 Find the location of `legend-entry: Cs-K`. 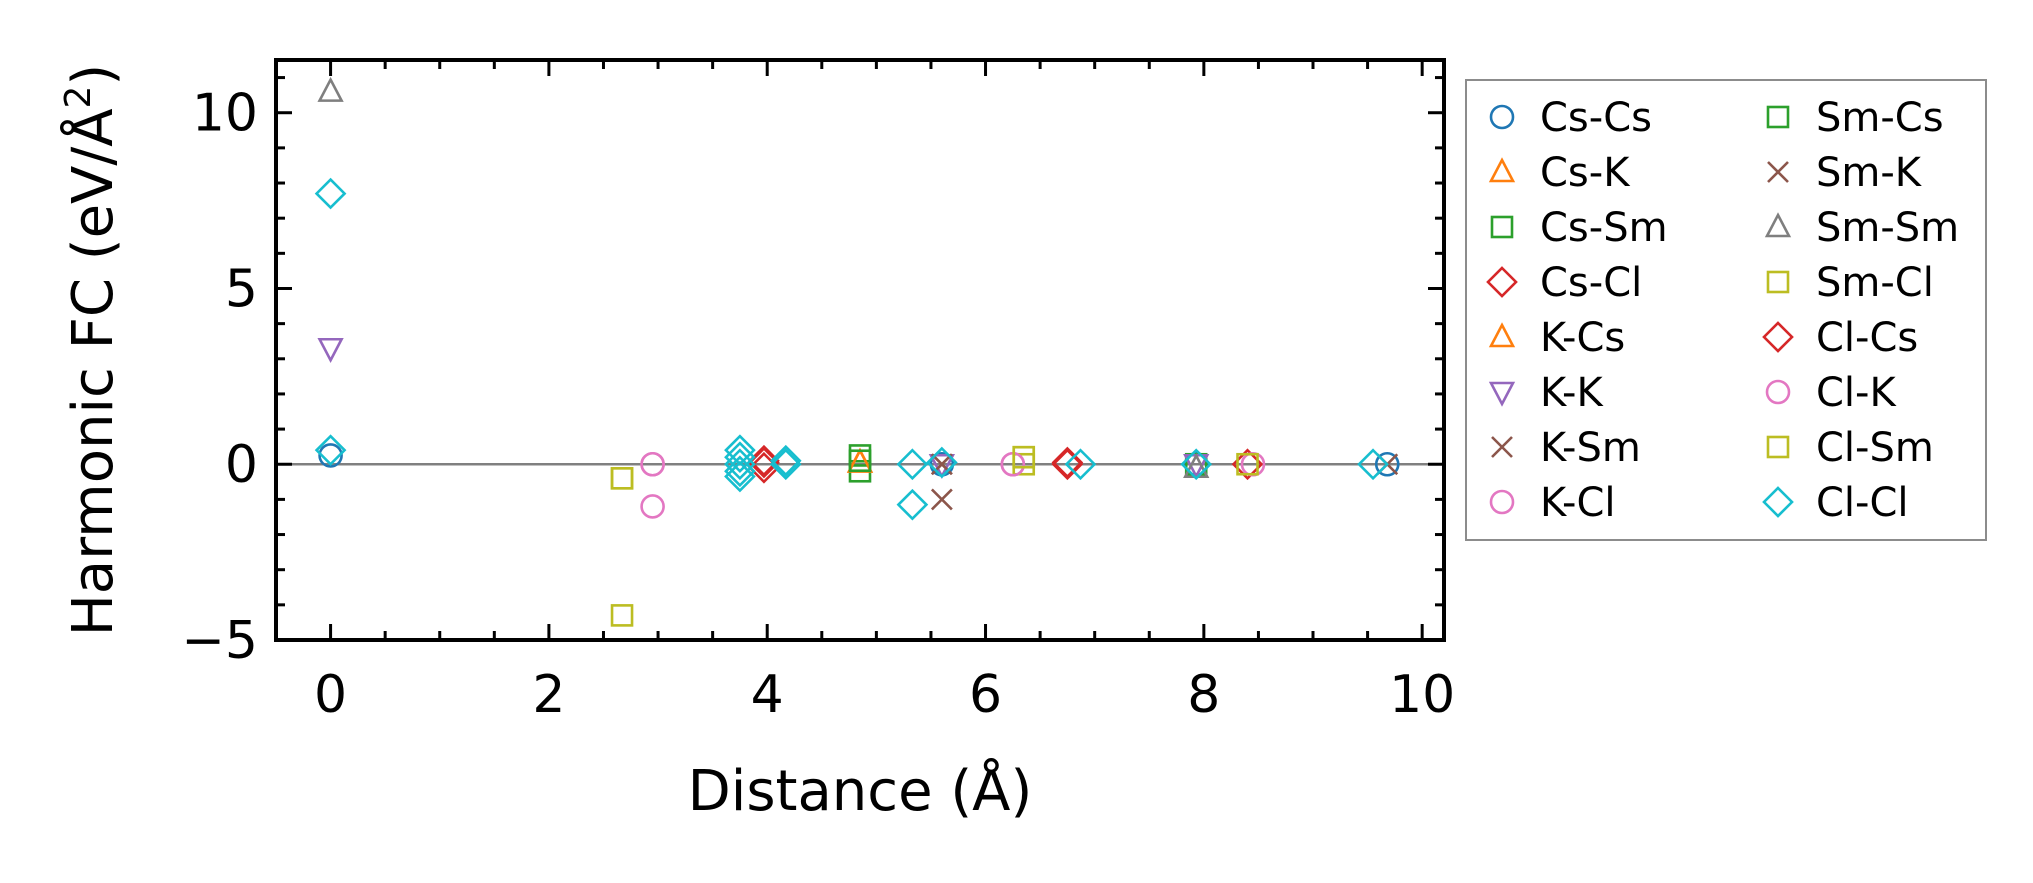

legend-entry: Cs-K is located at coordinates (1559, 173).